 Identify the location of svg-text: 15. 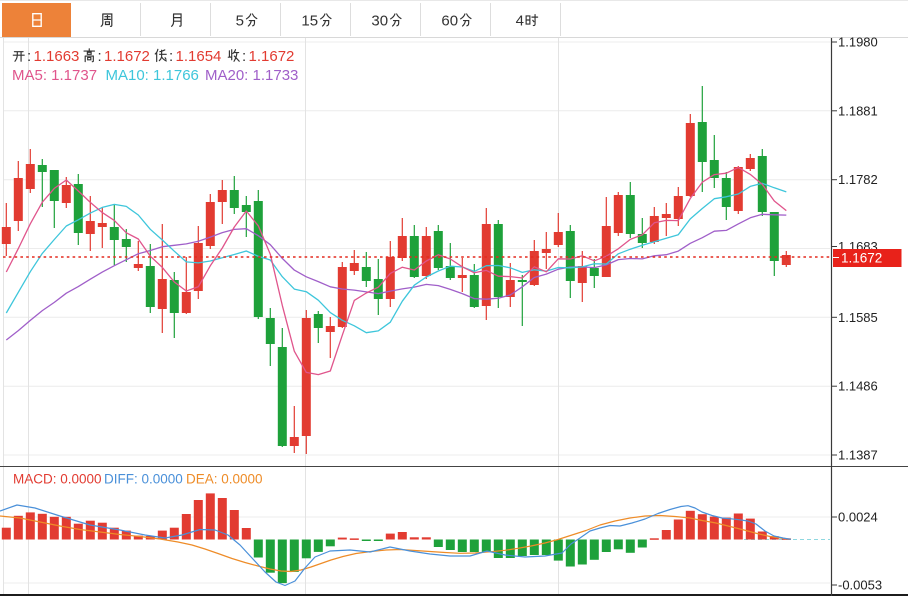
(309, 21).